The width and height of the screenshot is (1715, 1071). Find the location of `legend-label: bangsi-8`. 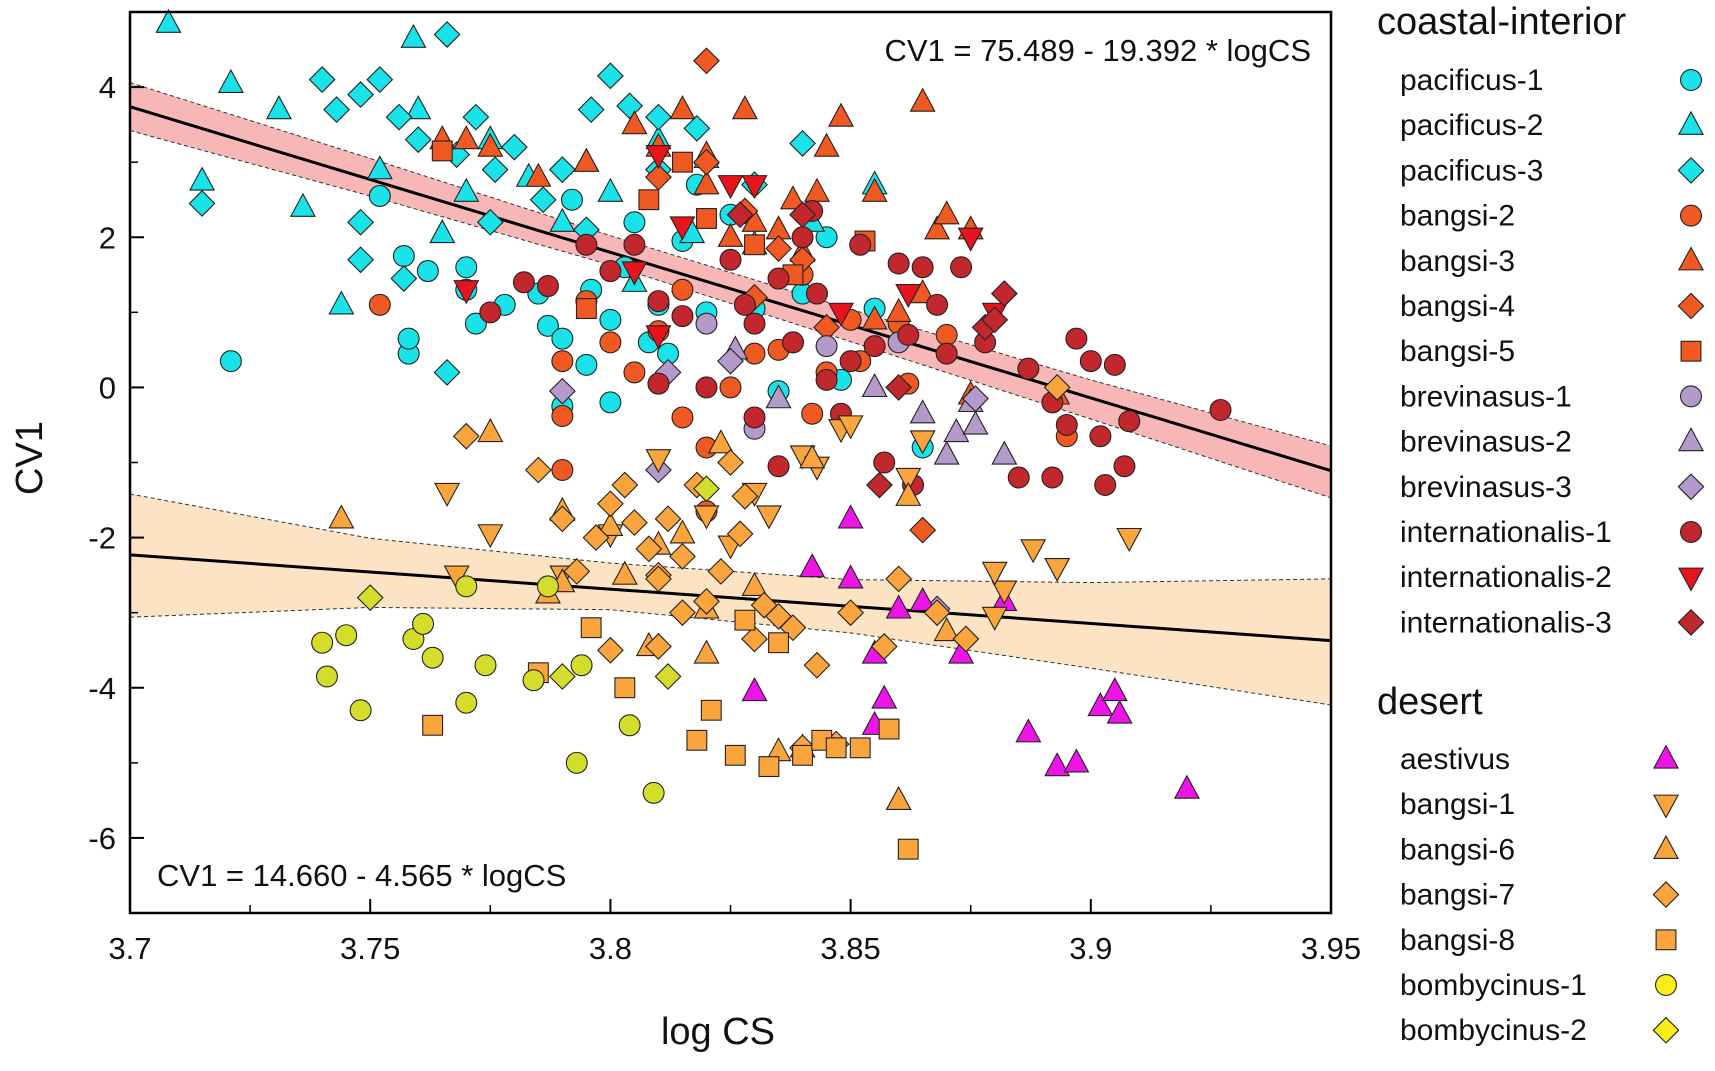

legend-label: bangsi-8 is located at coordinates (1457, 940).